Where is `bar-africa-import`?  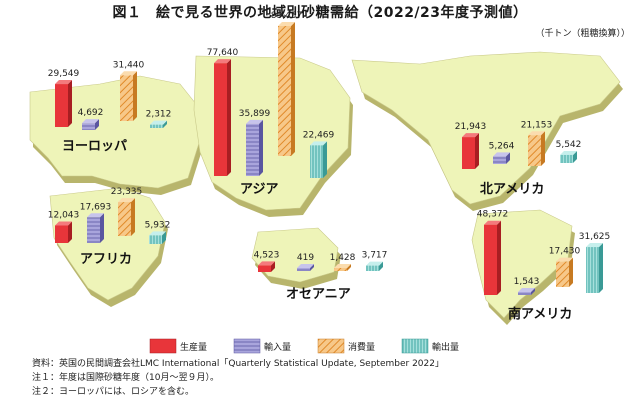 bar-africa-import is located at coordinates (95, 228).